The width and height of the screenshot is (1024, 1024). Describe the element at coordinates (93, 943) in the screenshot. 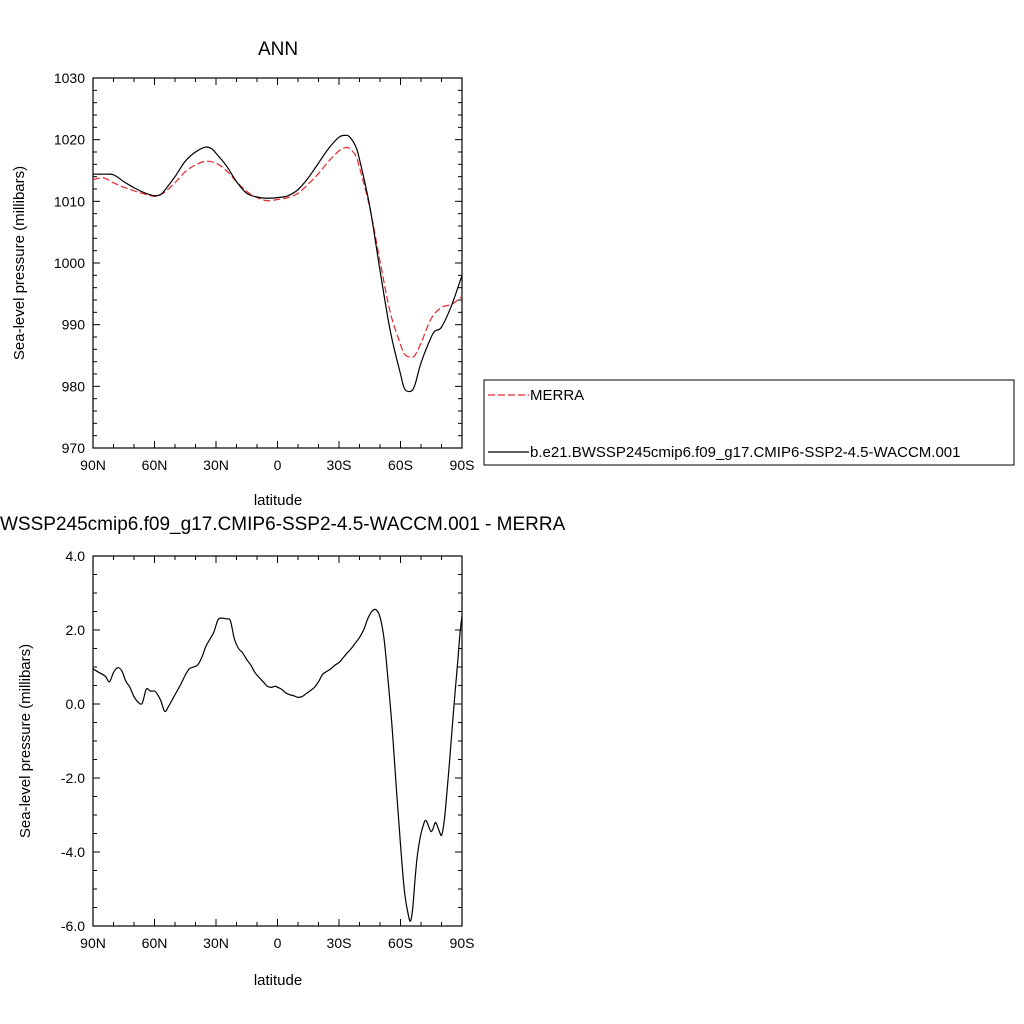

I see `bottom-chart-xtick-label: 90N` at that location.